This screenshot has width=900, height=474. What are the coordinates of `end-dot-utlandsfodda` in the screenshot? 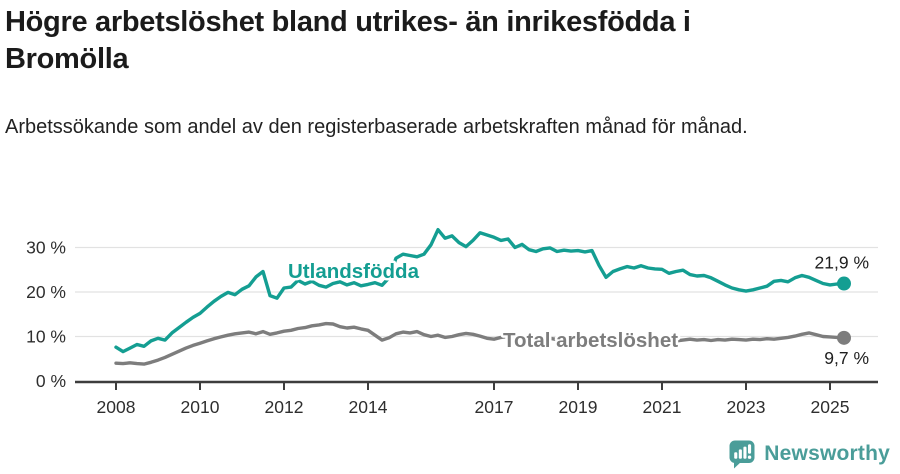 It's located at (844, 283).